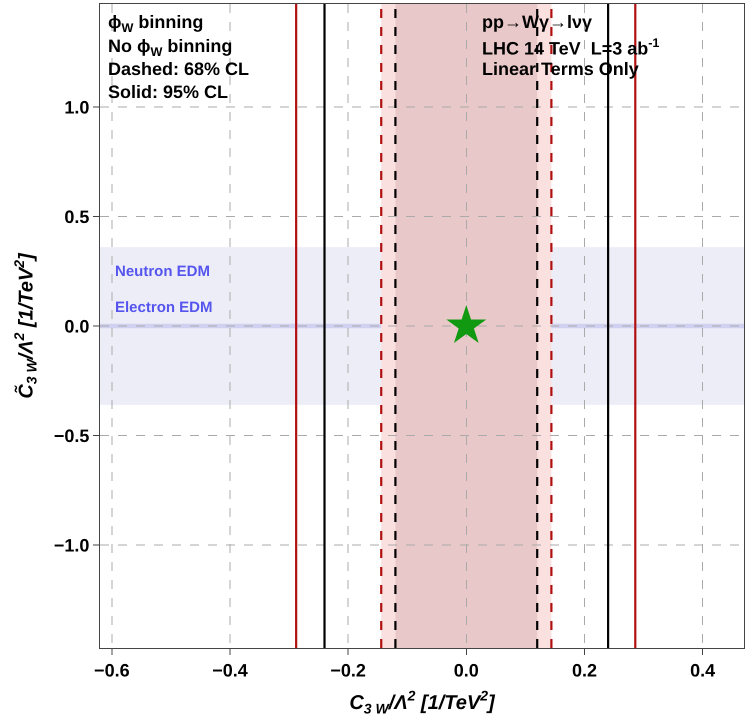  Describe the element at coordinates (348, 670) in the screenshot. I see `x-tick-label: −0.2` at that location.